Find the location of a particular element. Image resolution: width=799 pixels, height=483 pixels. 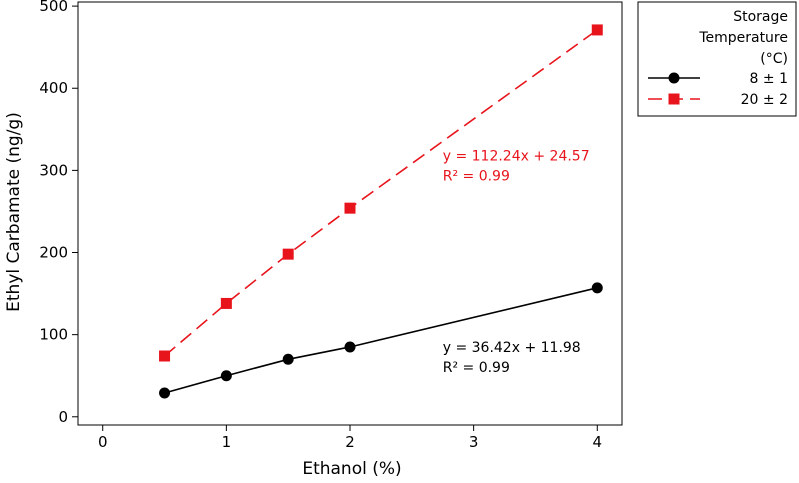

regression-annotation: y = 36.42x + 11.98 is located at coordinates (512, 348).